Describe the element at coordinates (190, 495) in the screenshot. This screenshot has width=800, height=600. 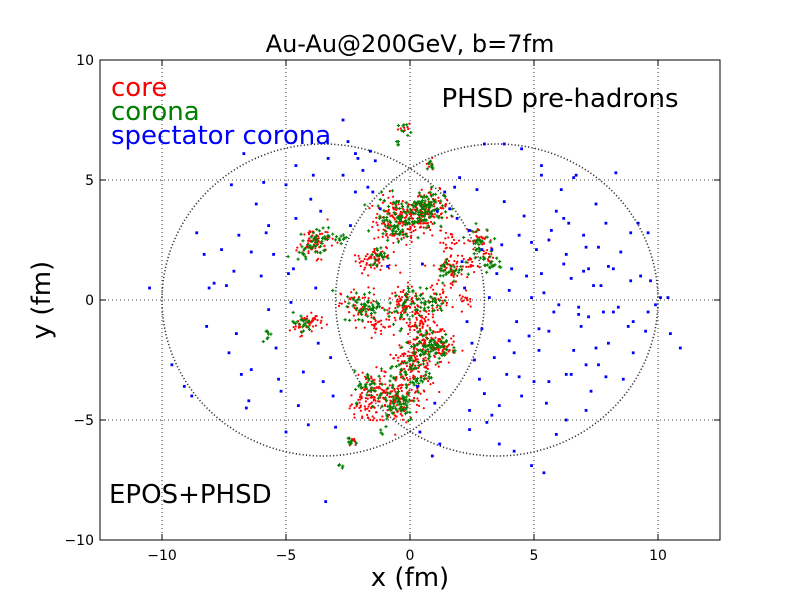
I see `annotation-2: EPOS+PHSD` at that location.